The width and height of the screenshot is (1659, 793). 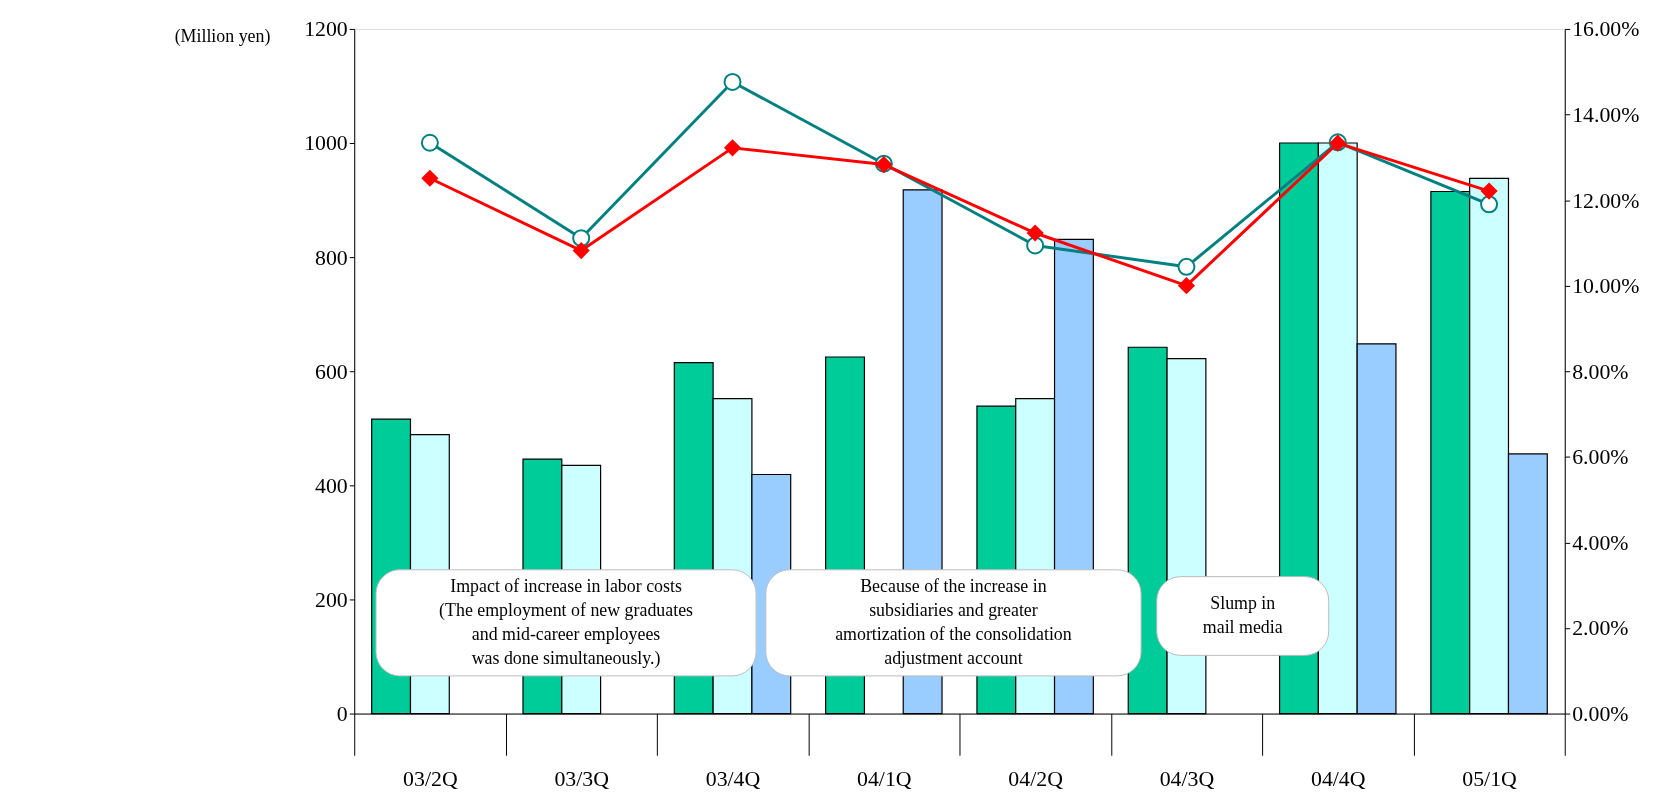 What do you see at coordinates (331, 371) in the screenshot?
I see `y-tick-label: 600` at bounding box center [331, 371].